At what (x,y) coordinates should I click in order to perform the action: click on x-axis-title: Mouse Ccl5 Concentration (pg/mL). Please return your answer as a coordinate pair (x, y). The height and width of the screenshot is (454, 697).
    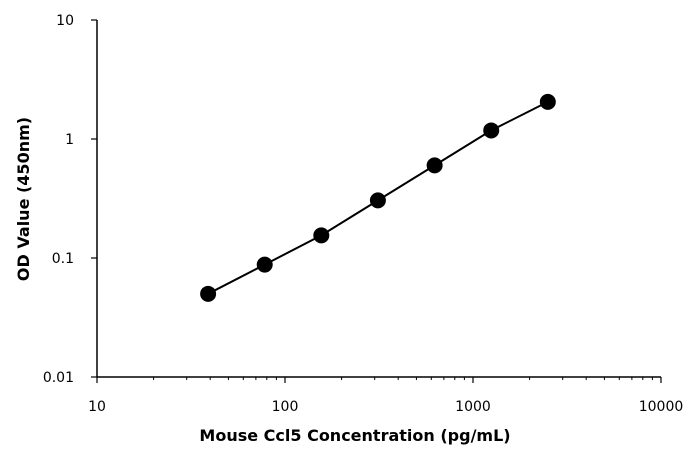
    Looking at the image, I should click on (354, 435).